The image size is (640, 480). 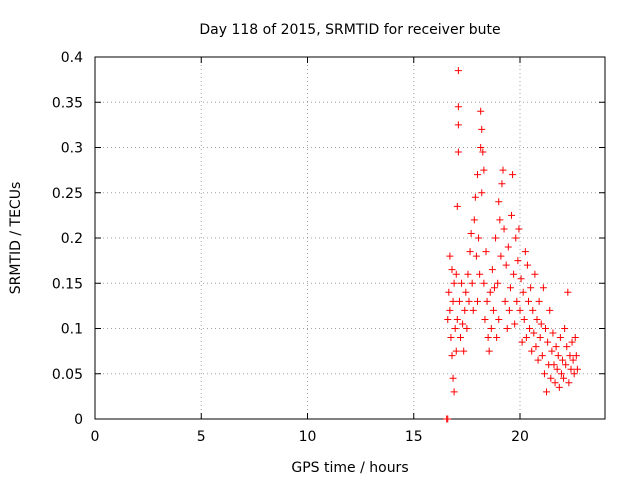 What do you see at coordinates (72, 330) in the screenshot?
I see `y-tick-label: 0.1` at bounding box center [72, 330].